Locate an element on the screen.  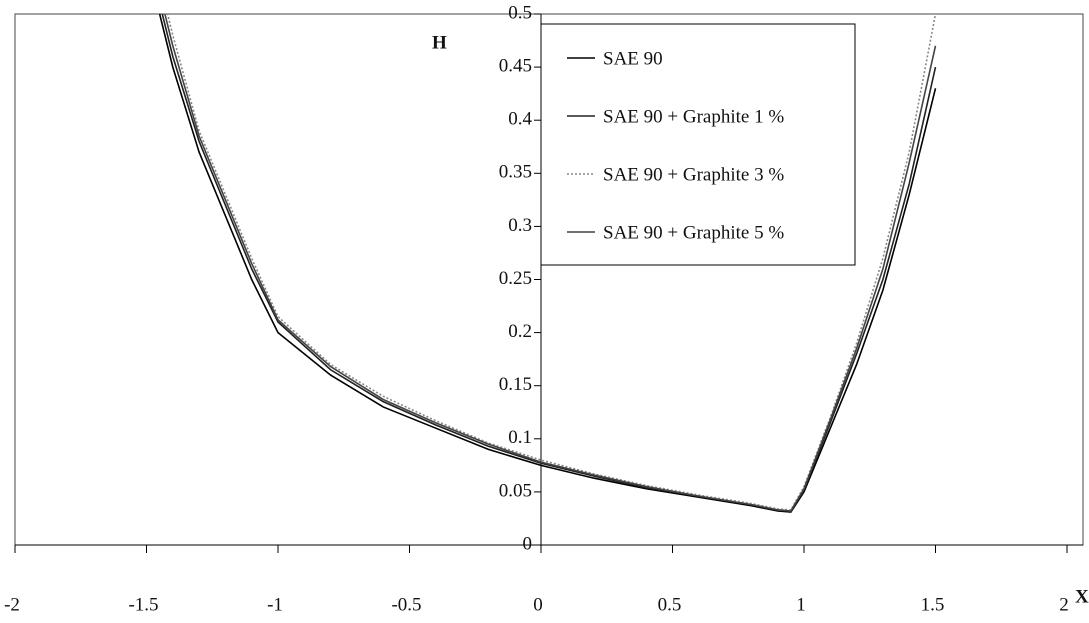
y-tick-label: 0.5 is located at coordinates (520, 12).